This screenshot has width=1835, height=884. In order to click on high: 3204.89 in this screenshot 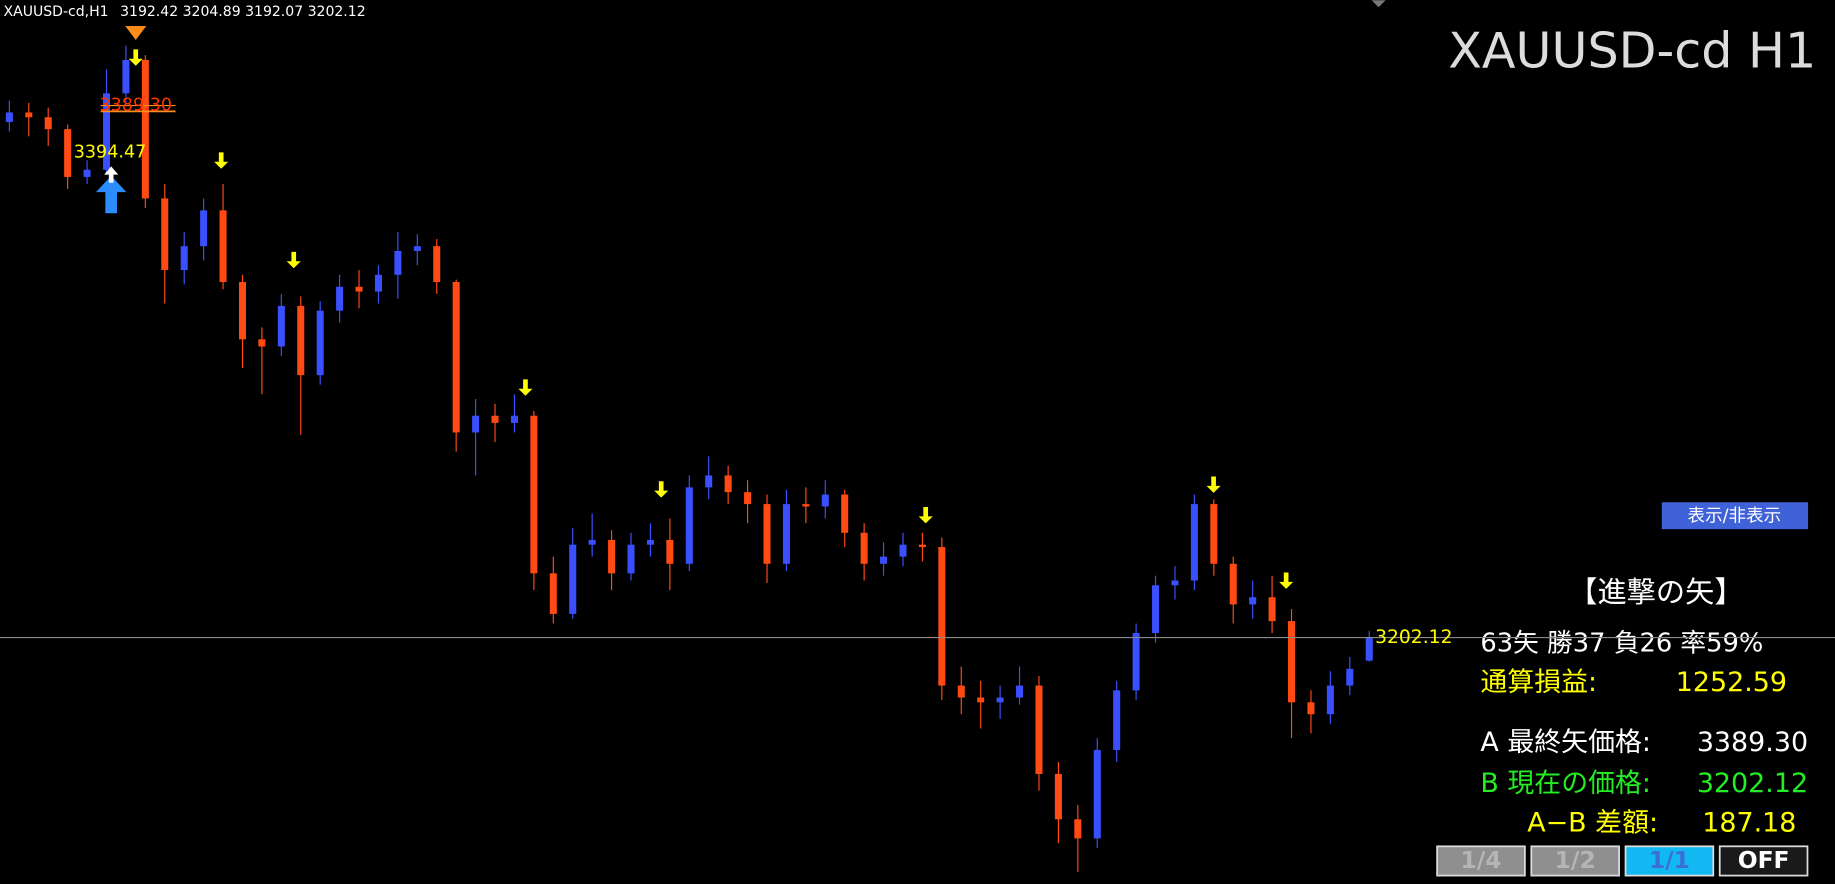, I will do `click(212, 12)`.